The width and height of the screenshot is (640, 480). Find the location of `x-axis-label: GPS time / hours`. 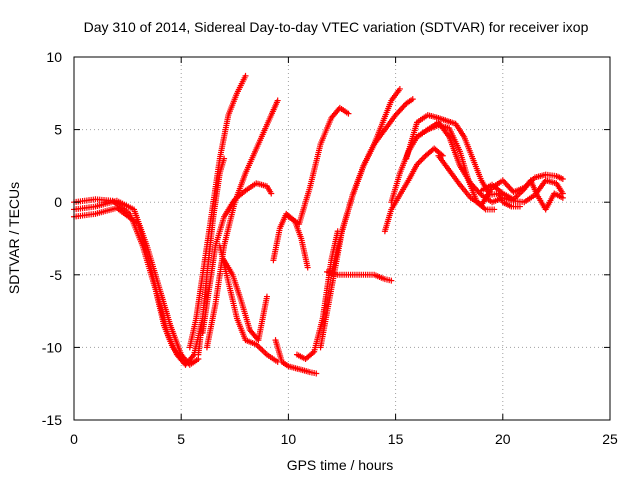

x-axis-label: GPS time / hours is located at coordinates (340, 465).